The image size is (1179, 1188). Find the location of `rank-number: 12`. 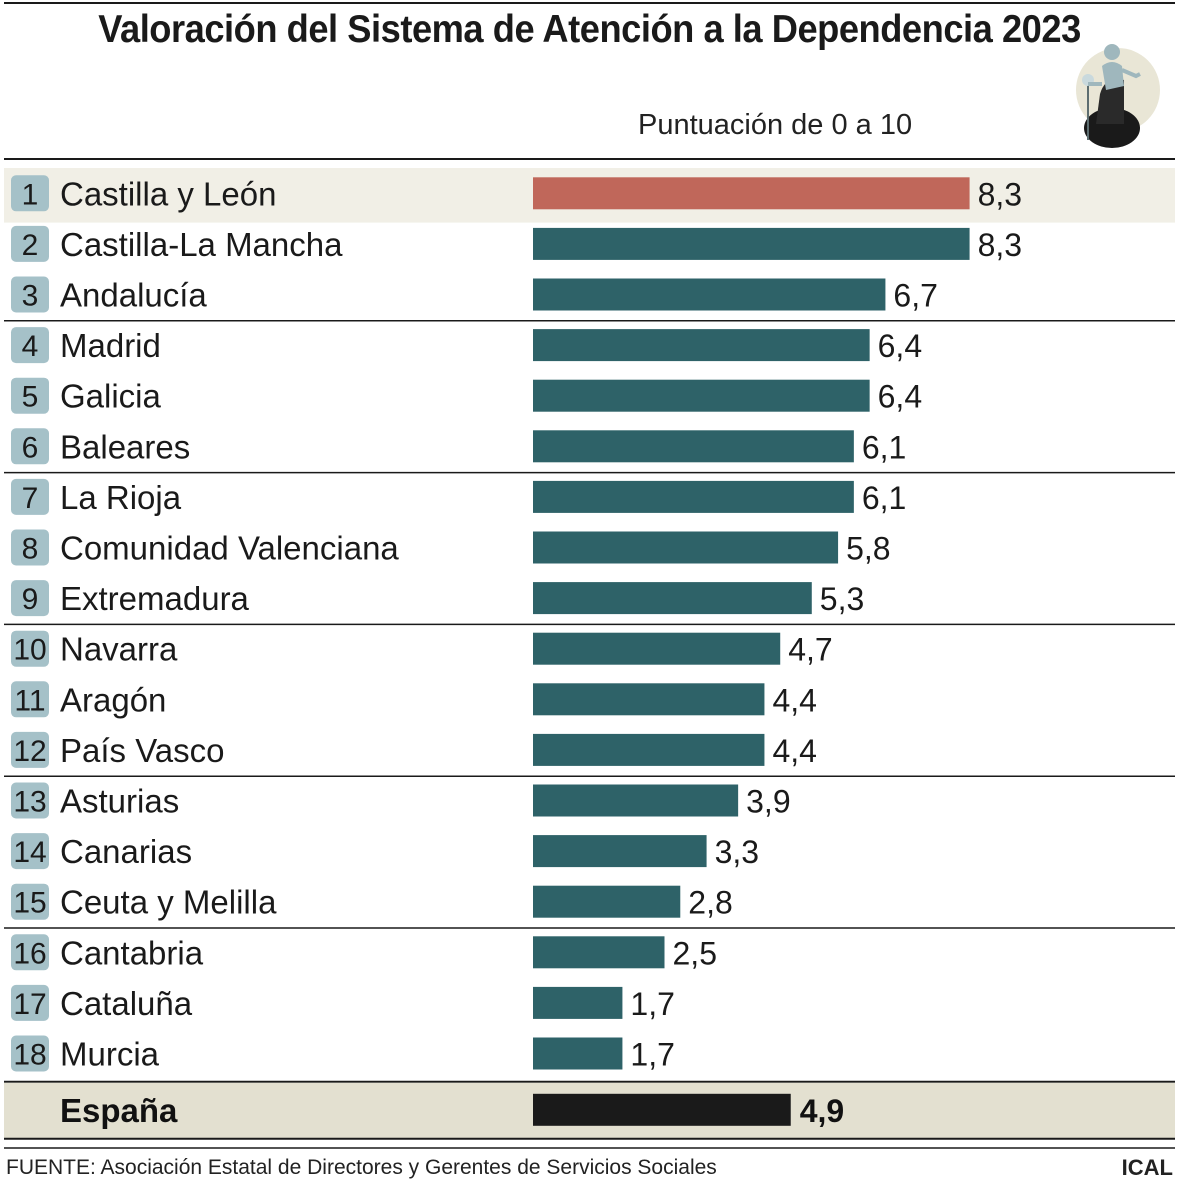

rank-number: 12 is located at coordinates (29, 751).